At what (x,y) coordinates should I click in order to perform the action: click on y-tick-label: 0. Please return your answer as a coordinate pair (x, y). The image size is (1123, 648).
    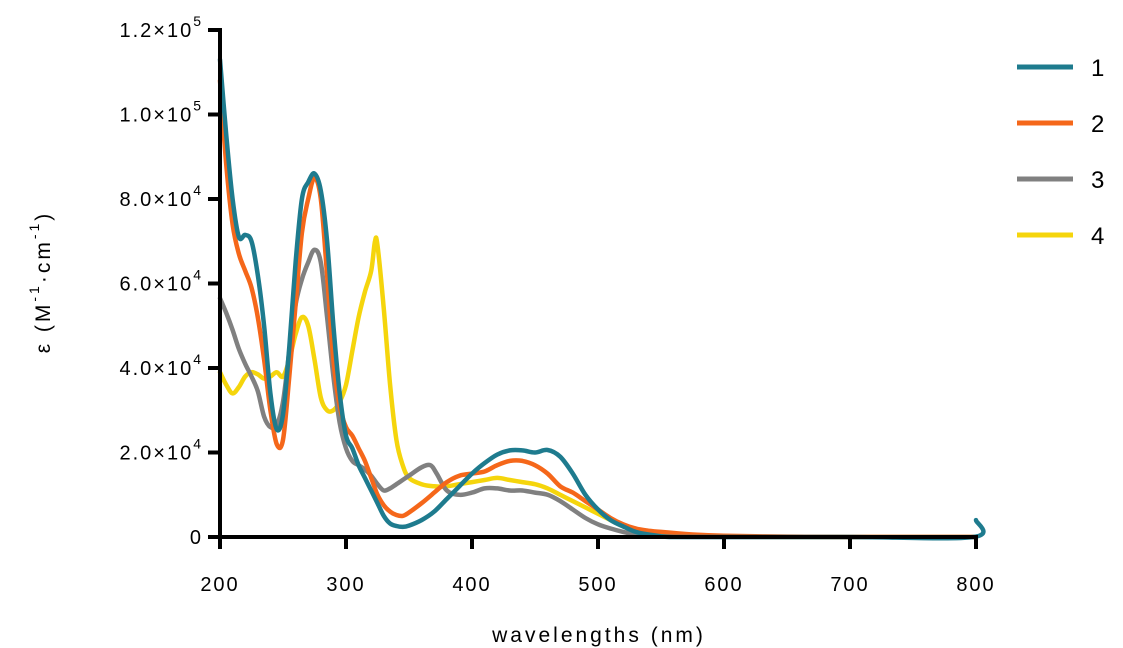
    Looking at the image, I should click on (196, 538).